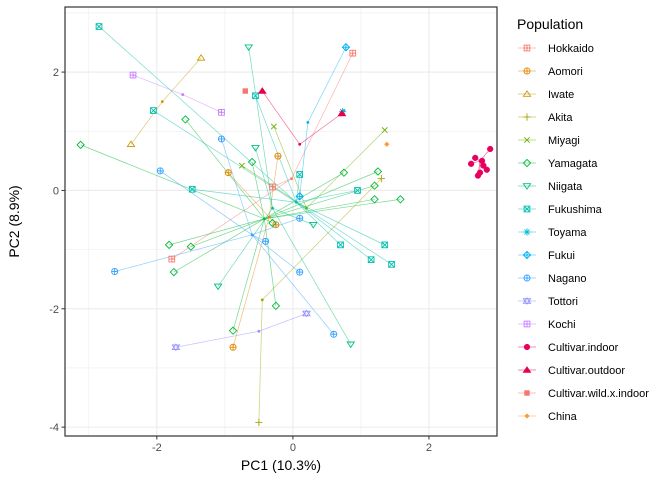 This screenshot has width=672, height=480. Describe the element at coordinates (306, 208) in the screenshot. I see `centroid-miyagi` at that location.